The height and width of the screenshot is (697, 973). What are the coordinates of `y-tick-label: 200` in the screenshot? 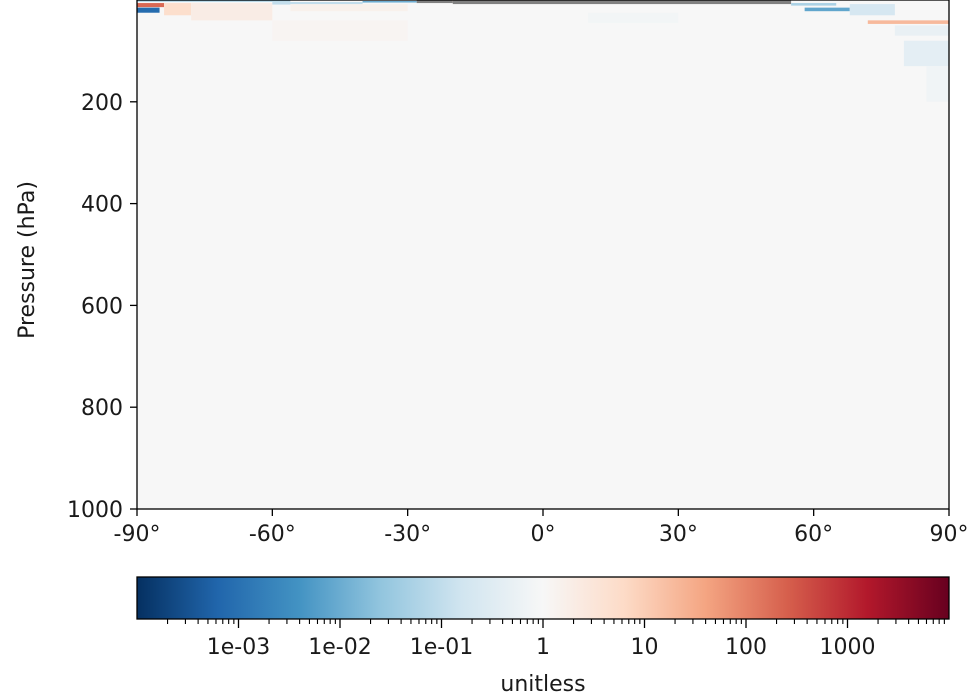 It's located at (102, 103).